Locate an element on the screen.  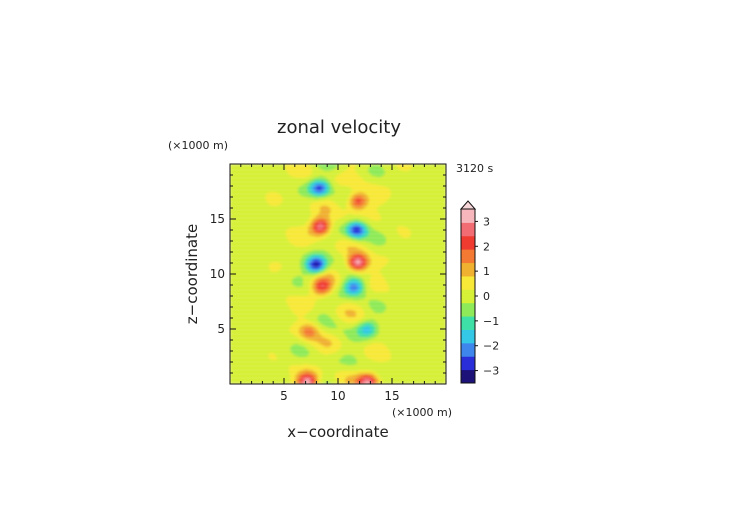
y-tick-label: 10 is located at coordinates (217, 274).